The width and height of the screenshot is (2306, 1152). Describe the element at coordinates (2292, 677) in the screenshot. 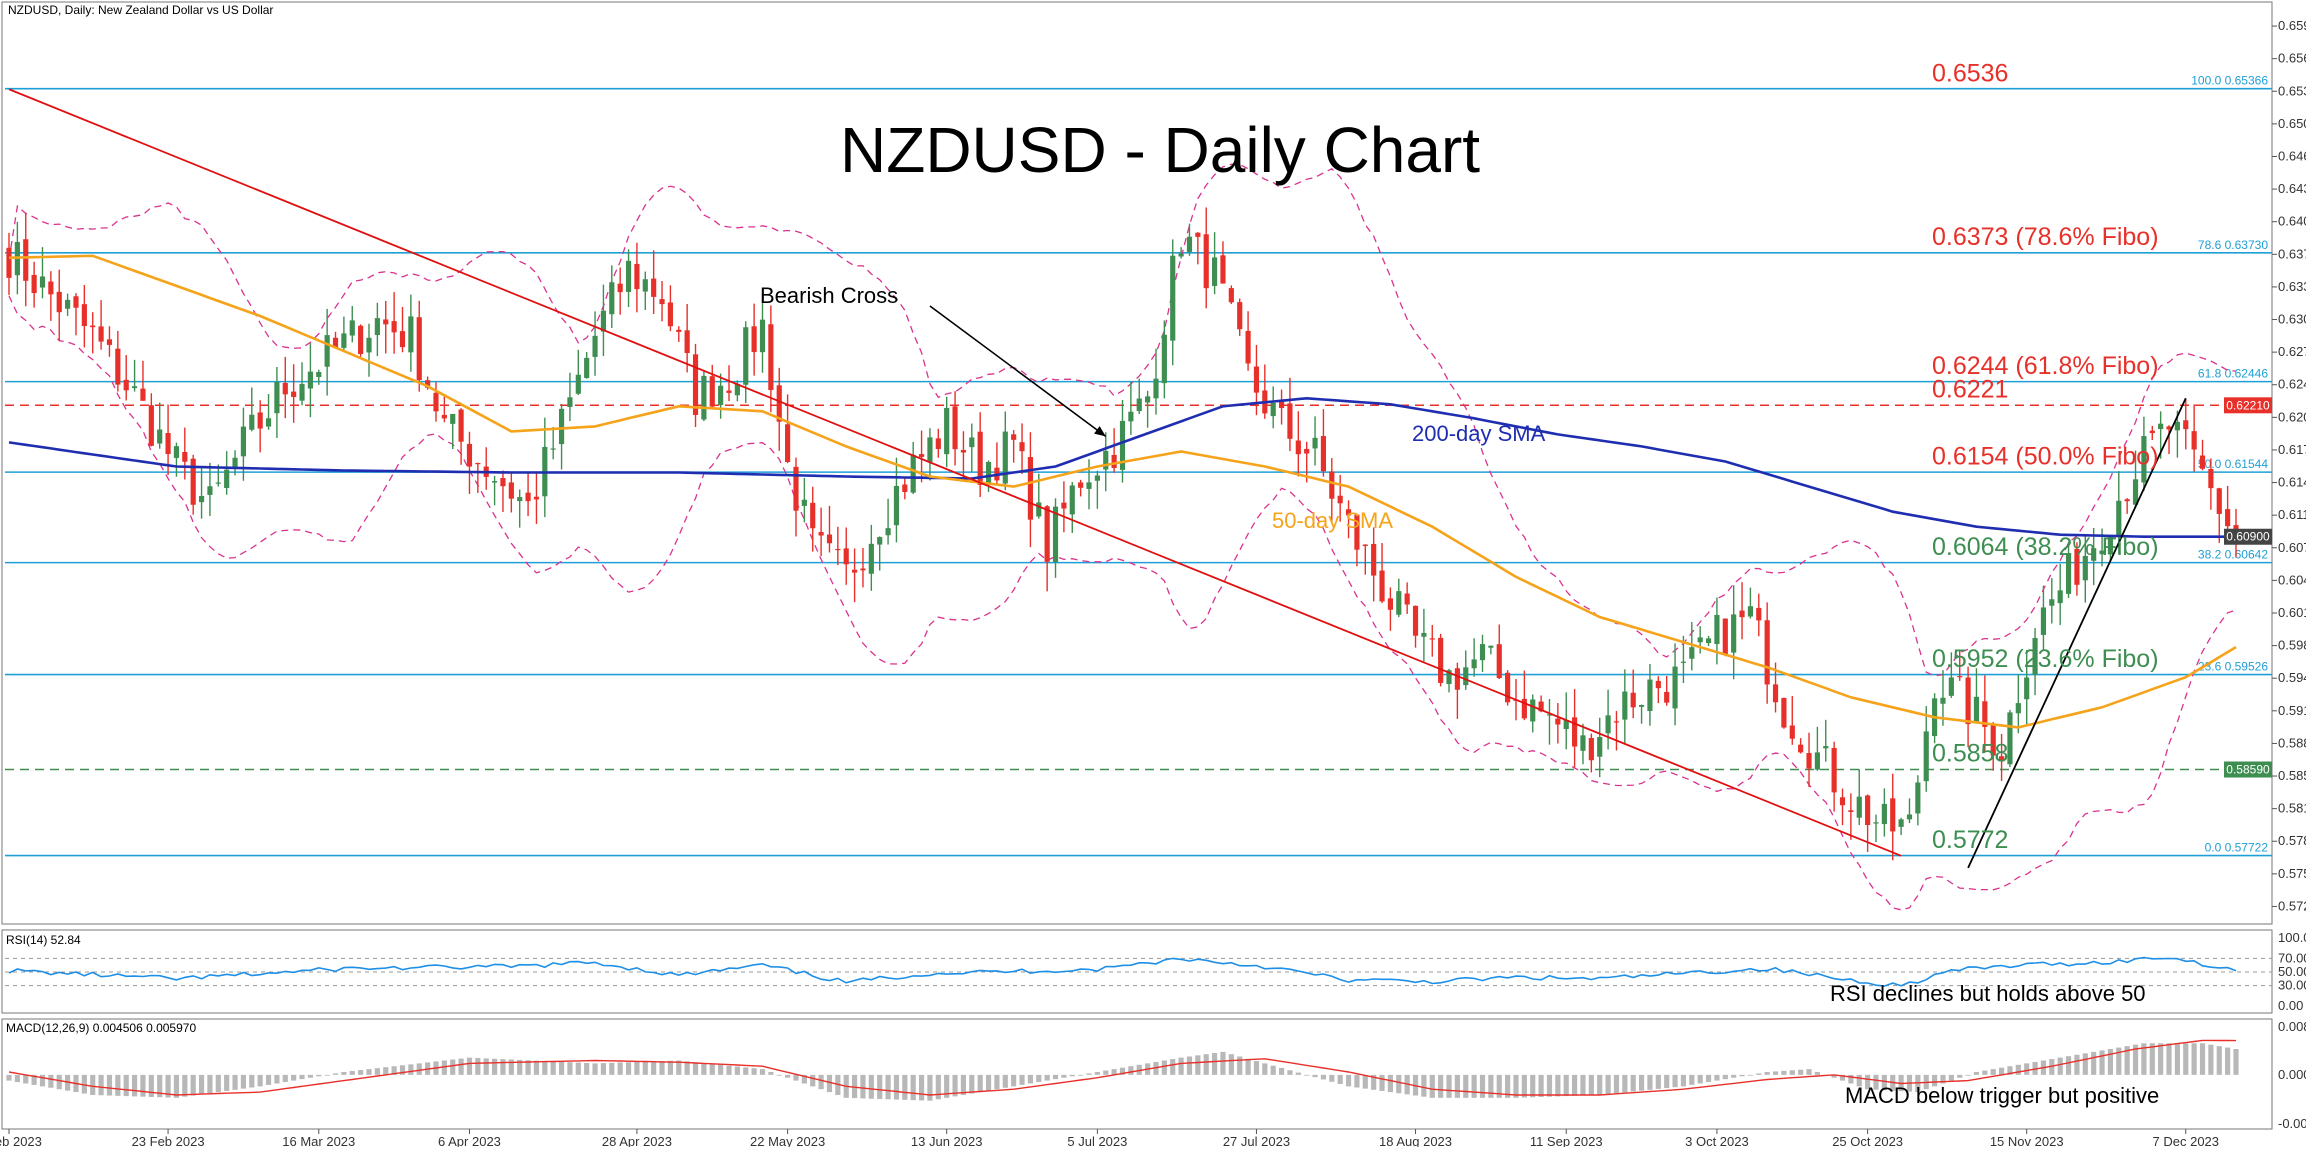

I see `y-tick-label: 0.59490` at that location.